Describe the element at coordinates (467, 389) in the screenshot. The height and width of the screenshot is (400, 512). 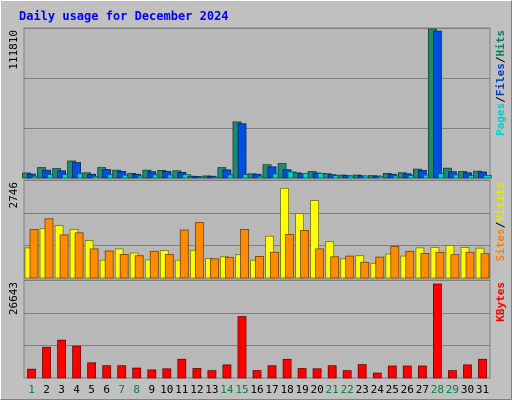
I see `x-tick-label: 30` at that location.